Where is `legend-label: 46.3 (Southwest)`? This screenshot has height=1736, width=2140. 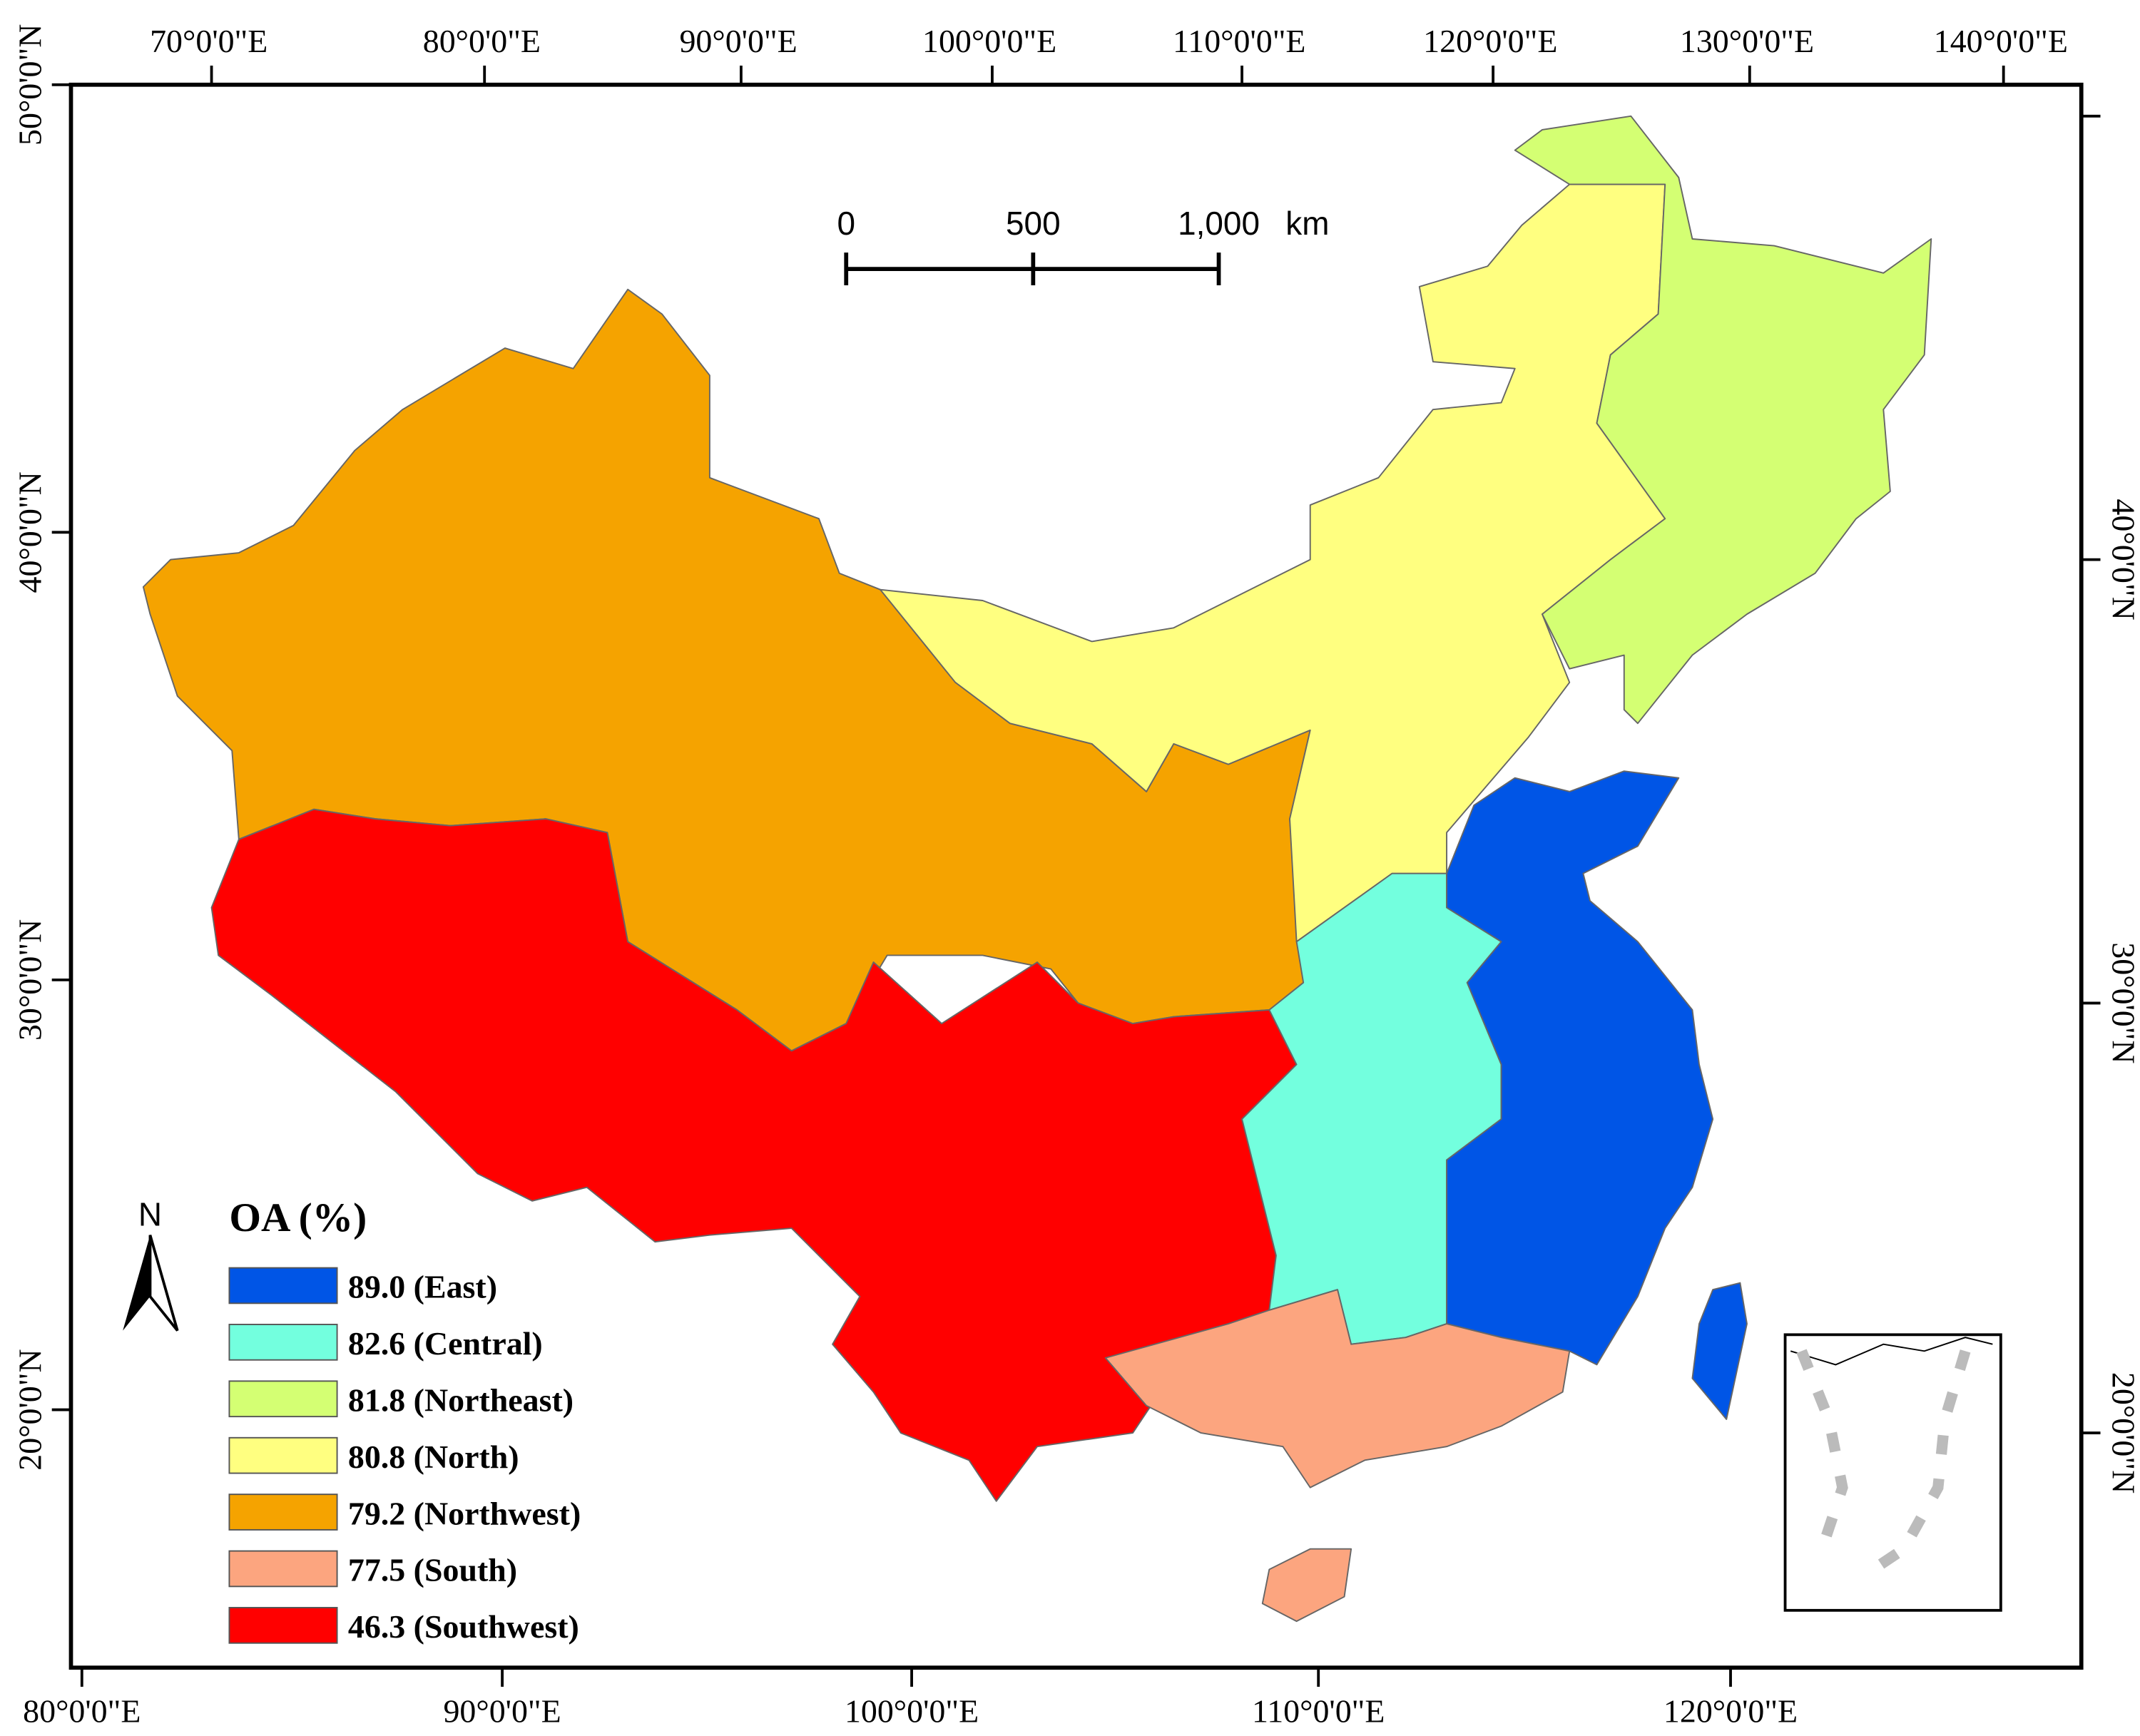
legend-label: 46.3 (Southwest) is located at coordinates (463, 1626).